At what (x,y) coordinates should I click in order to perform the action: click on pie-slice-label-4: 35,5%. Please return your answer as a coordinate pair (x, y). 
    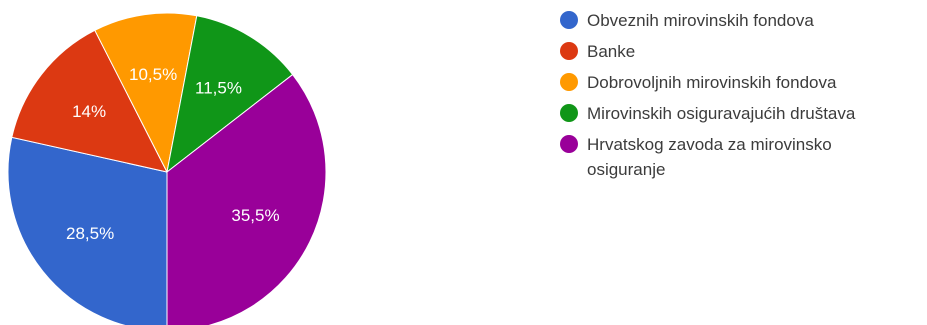
    Looking at the image, I should click on (255, 215).